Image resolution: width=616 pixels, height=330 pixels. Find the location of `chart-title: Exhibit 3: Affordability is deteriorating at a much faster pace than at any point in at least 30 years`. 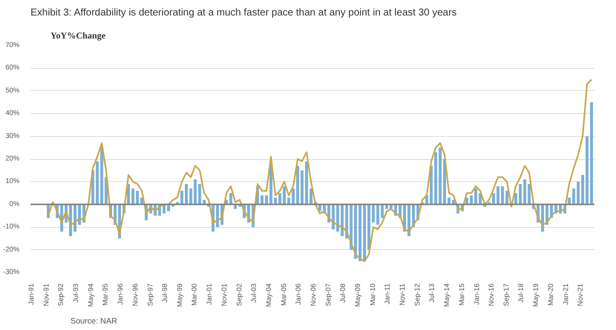

chart-title: Exhibit 3: Affordability is deteriorating at a much faster pace than at any point in at least 30 years is located at coordinates (243, 13).